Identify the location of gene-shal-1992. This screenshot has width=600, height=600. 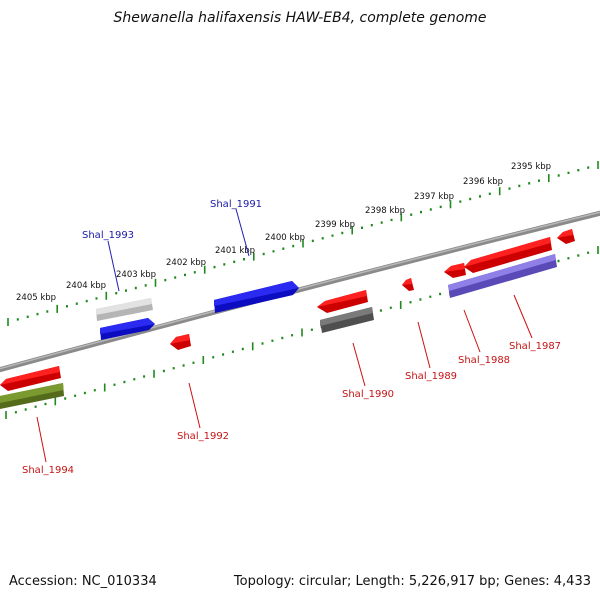
(180, 342).